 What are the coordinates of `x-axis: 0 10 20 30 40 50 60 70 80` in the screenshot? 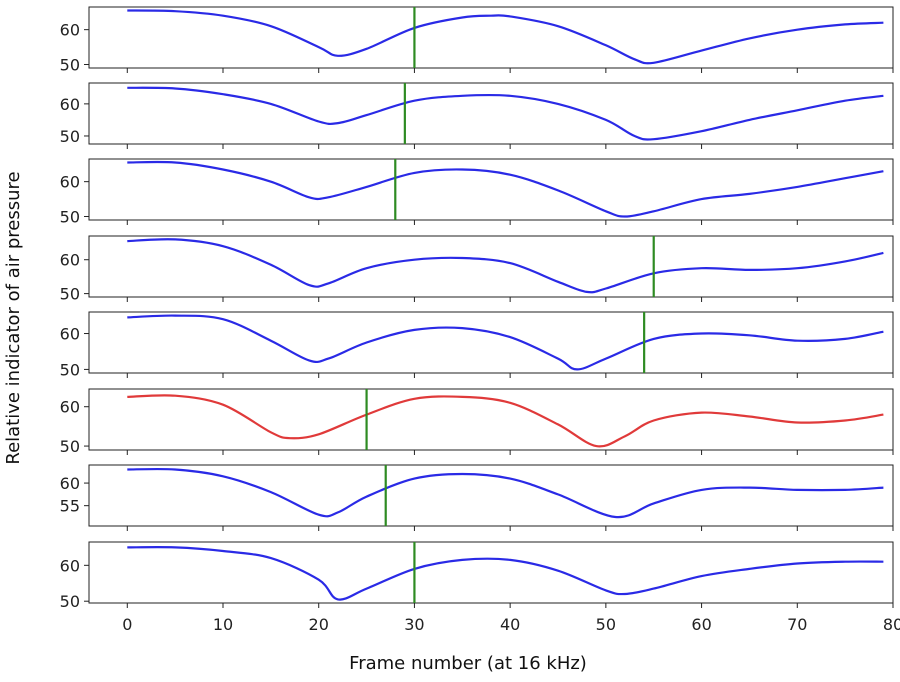 It's located at (511, 624).